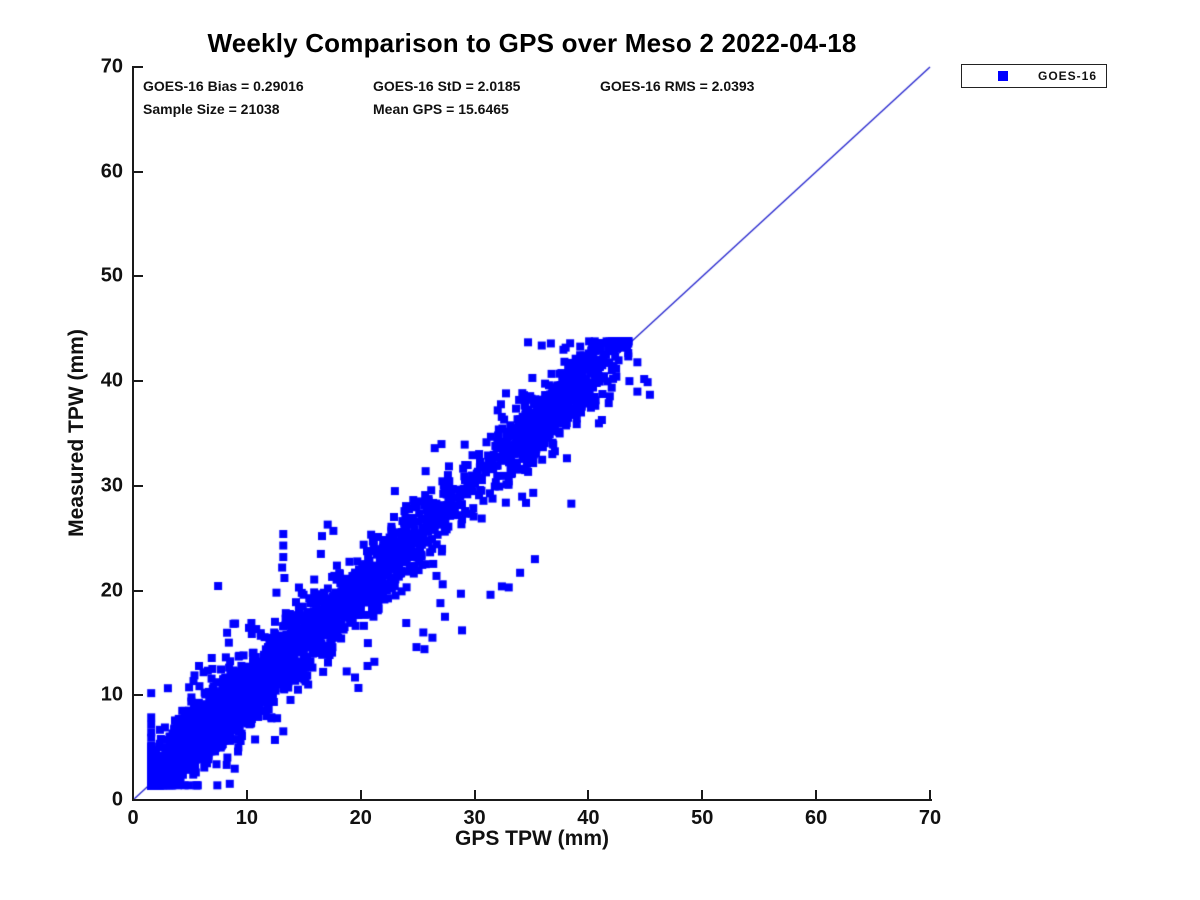 The image size is (1200, 900). Describe the element at coordinates (1003, 76) in the screenshot. I see `legend-marker-square-icon` at that location.